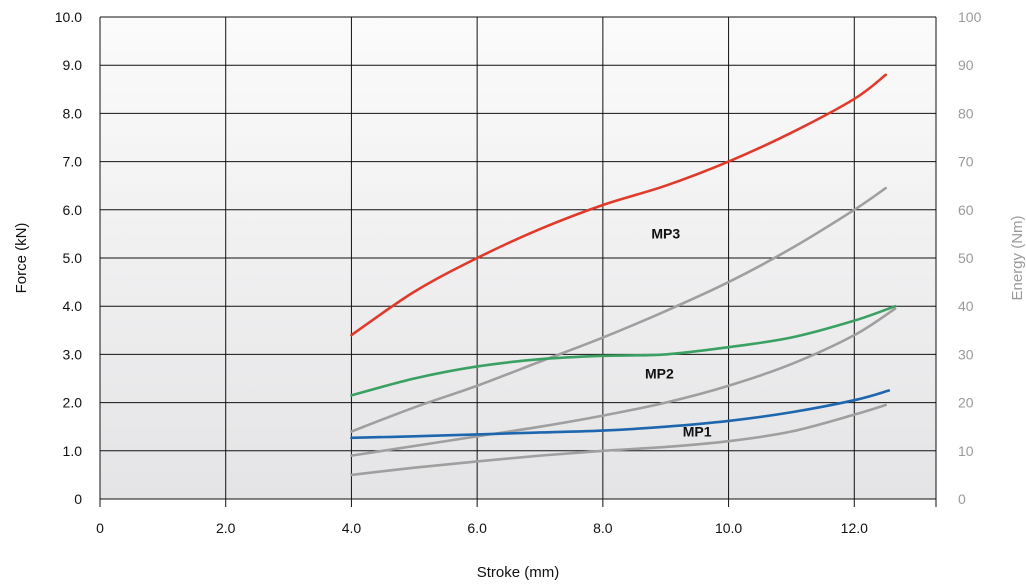  Describe the element at coordinates (970, 17) in the screenshot. I see `y2-tick-label: 100` at that location.